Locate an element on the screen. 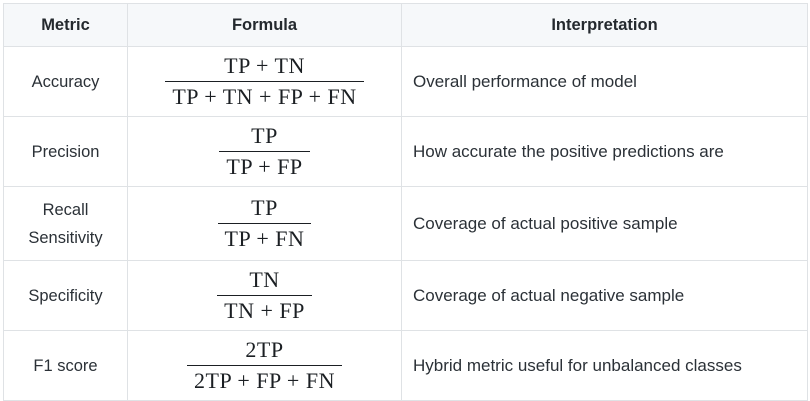 This screenshot has height=401, width=810. fraction-denominator: TP + TN + FP + FN is located at coordinates (264, 95).